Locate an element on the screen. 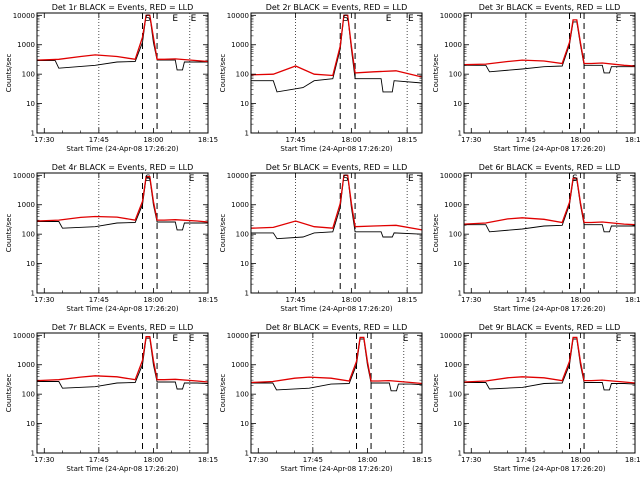 This screenshot has height=484, width=640. panel-title: Det 8r BLACK = Events, RED = LLD is located at coordinates (337, 327).